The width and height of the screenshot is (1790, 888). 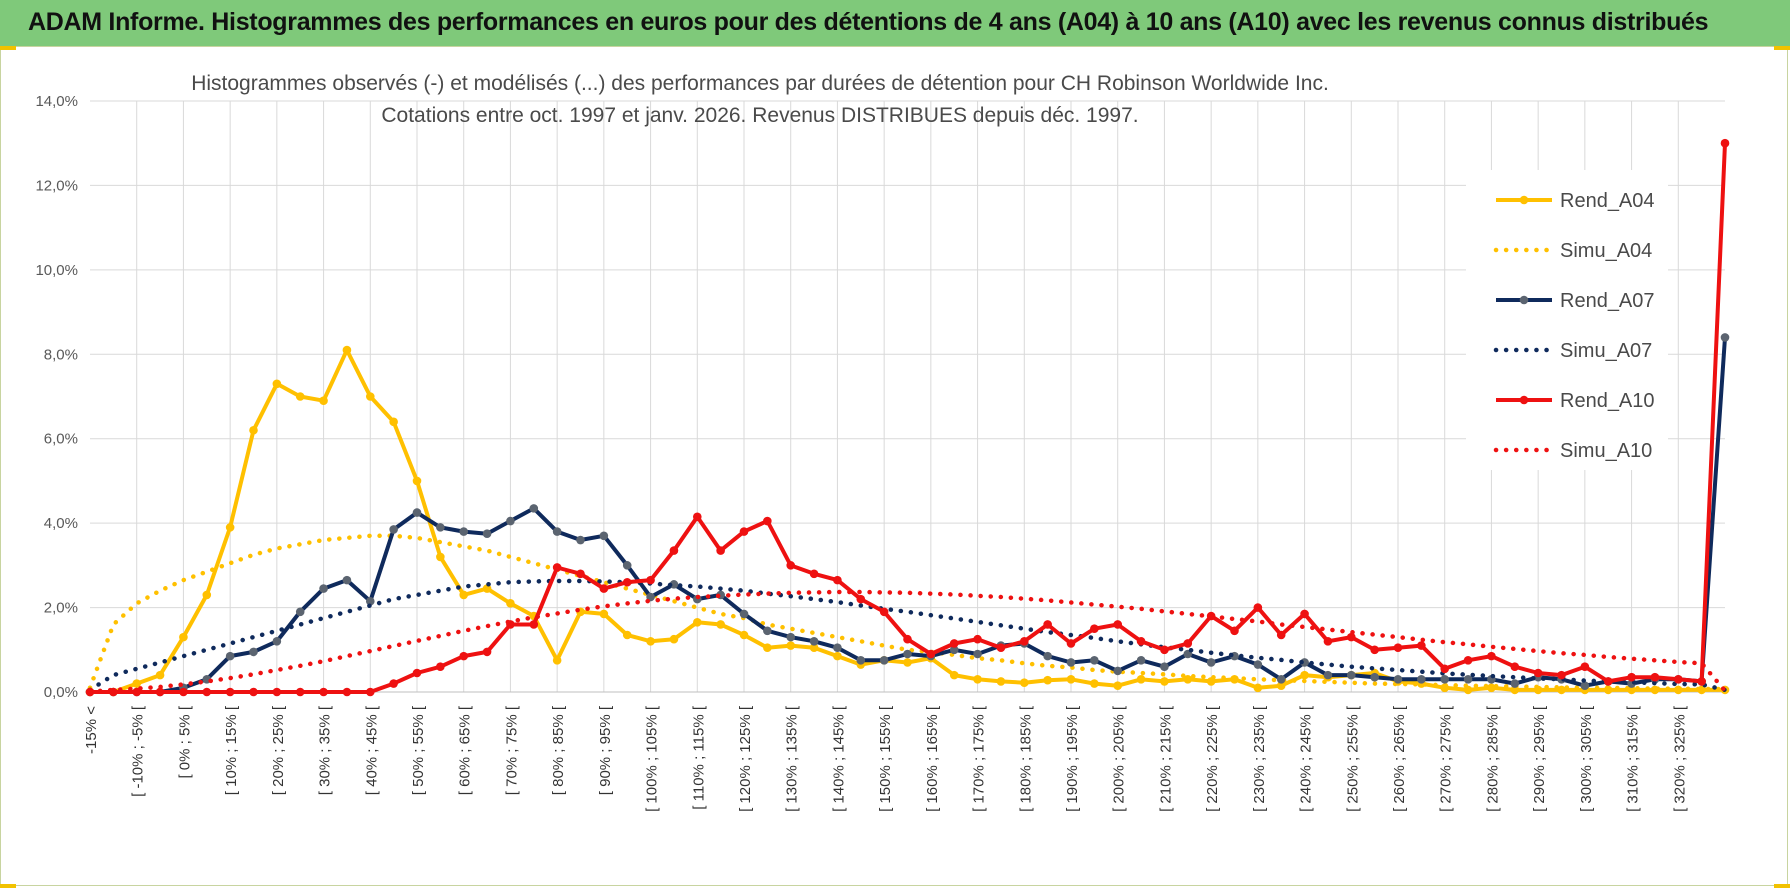 I want to click on legend-marker-rend-a04, so click(x=1524, y=200).